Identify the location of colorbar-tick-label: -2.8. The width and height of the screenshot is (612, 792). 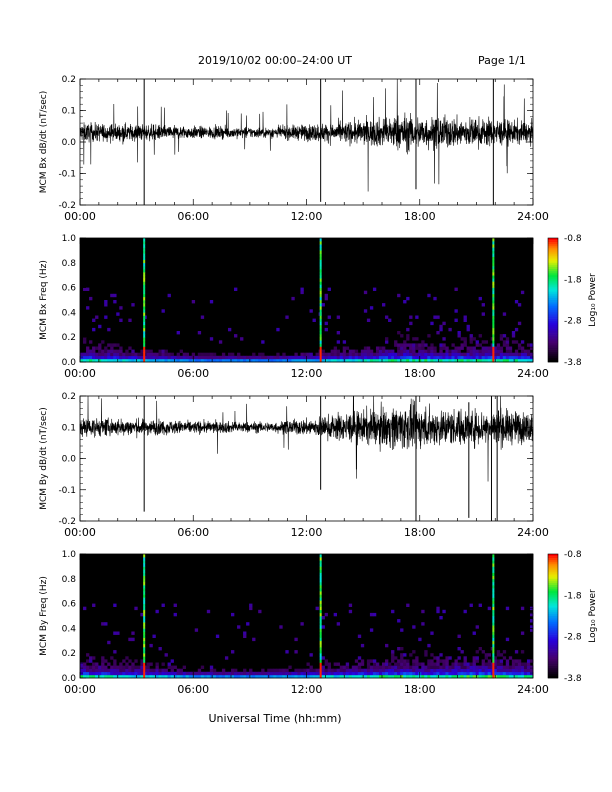
(573, 322).